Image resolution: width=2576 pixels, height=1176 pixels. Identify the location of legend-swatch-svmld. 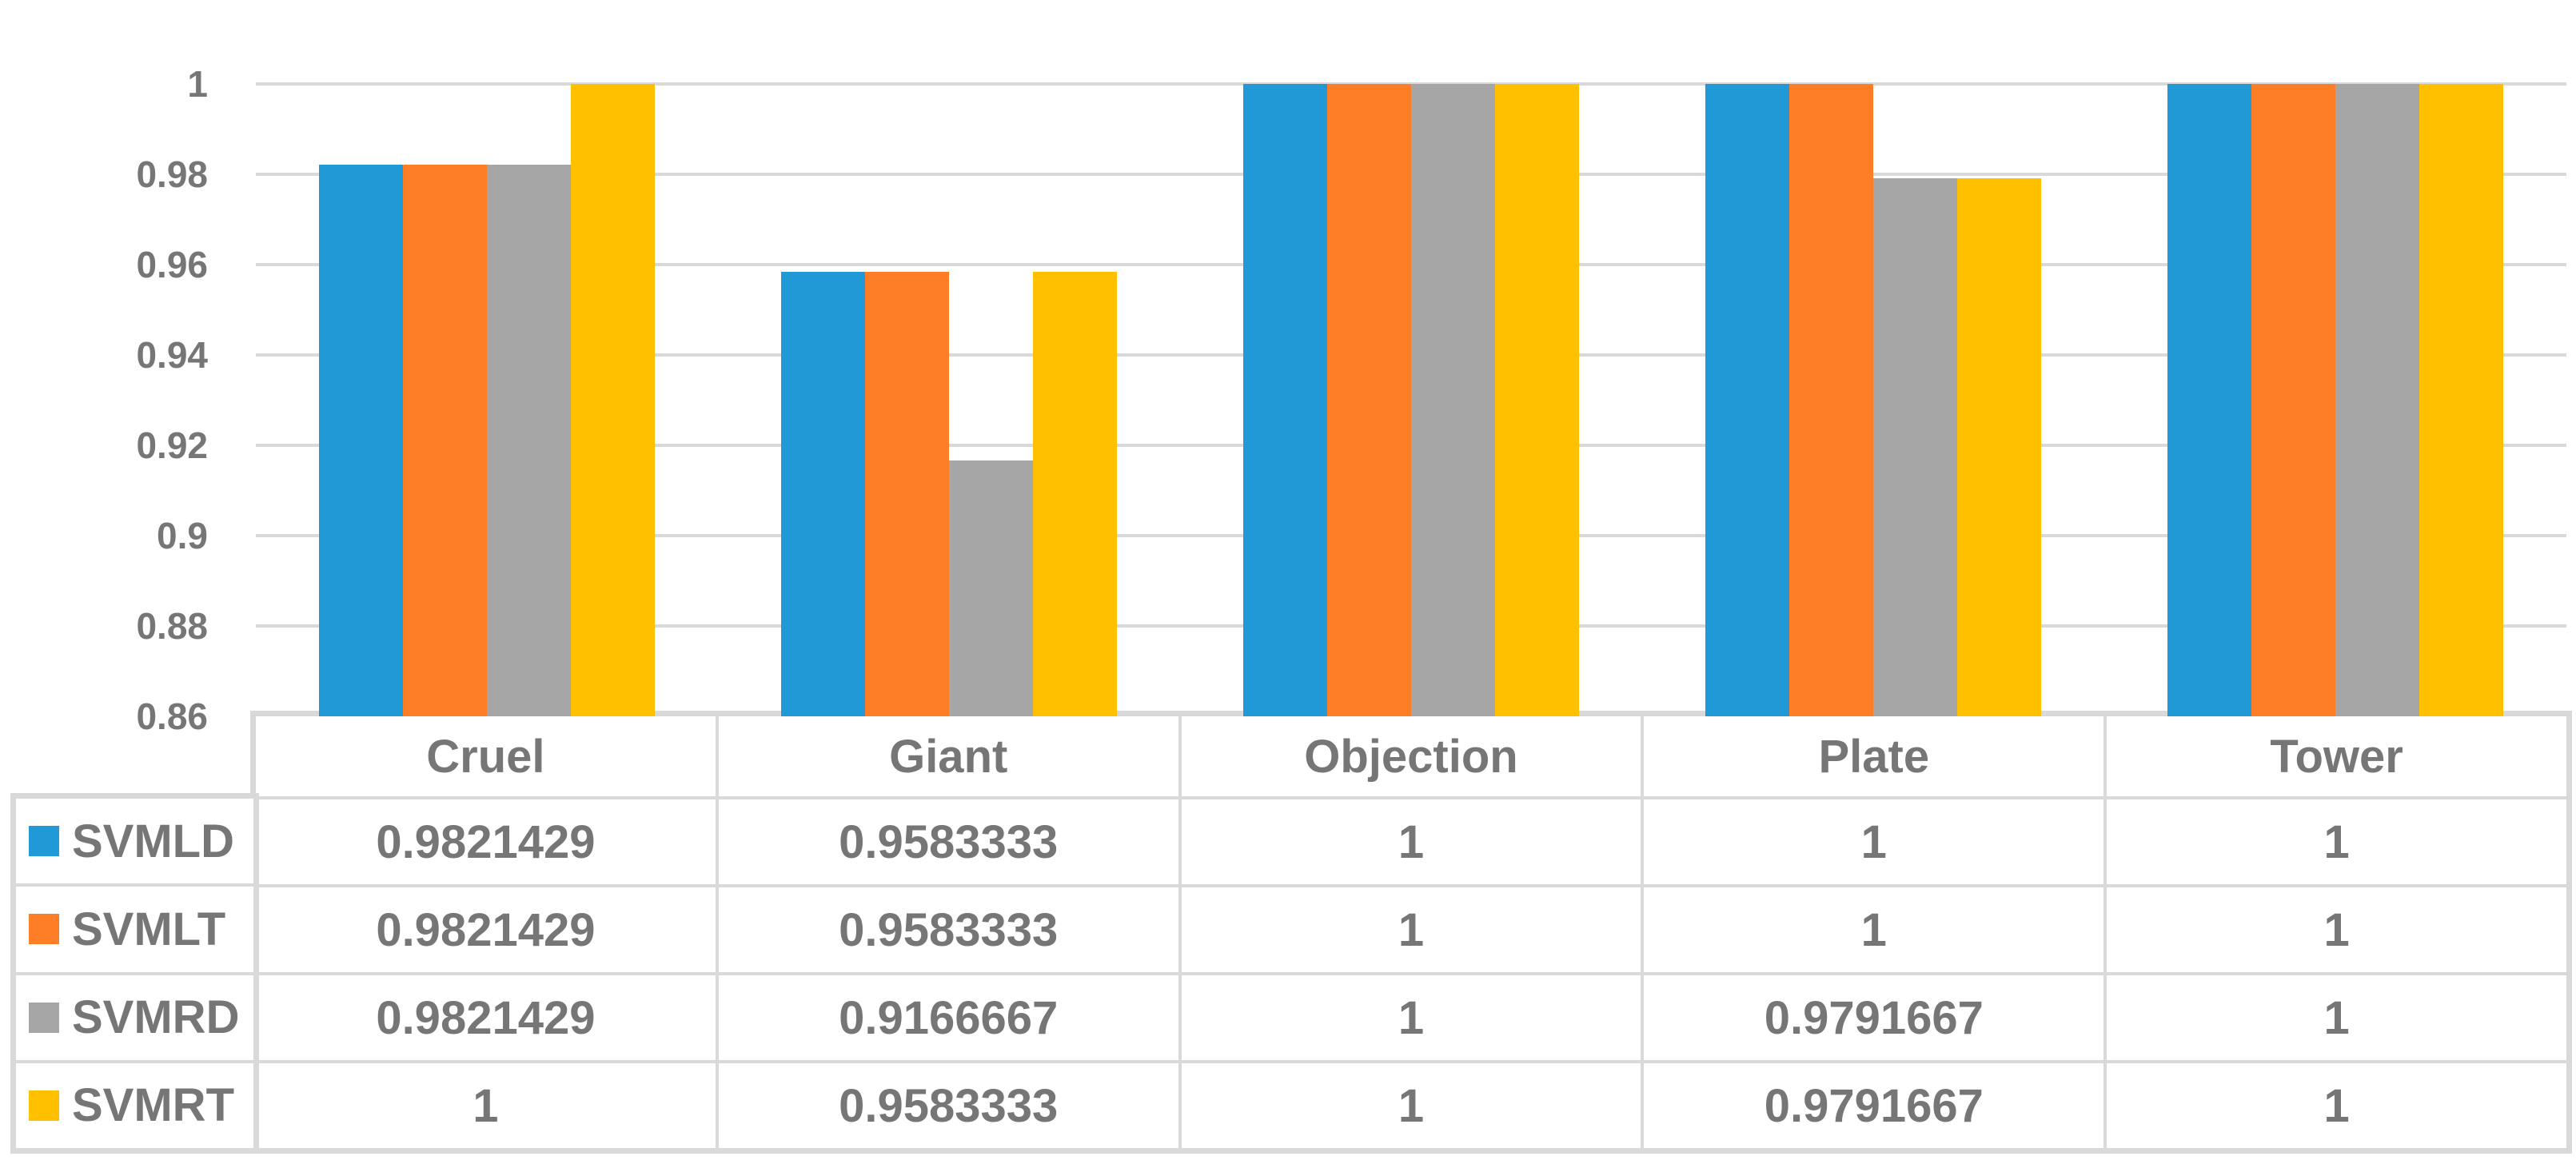
(44, 841).